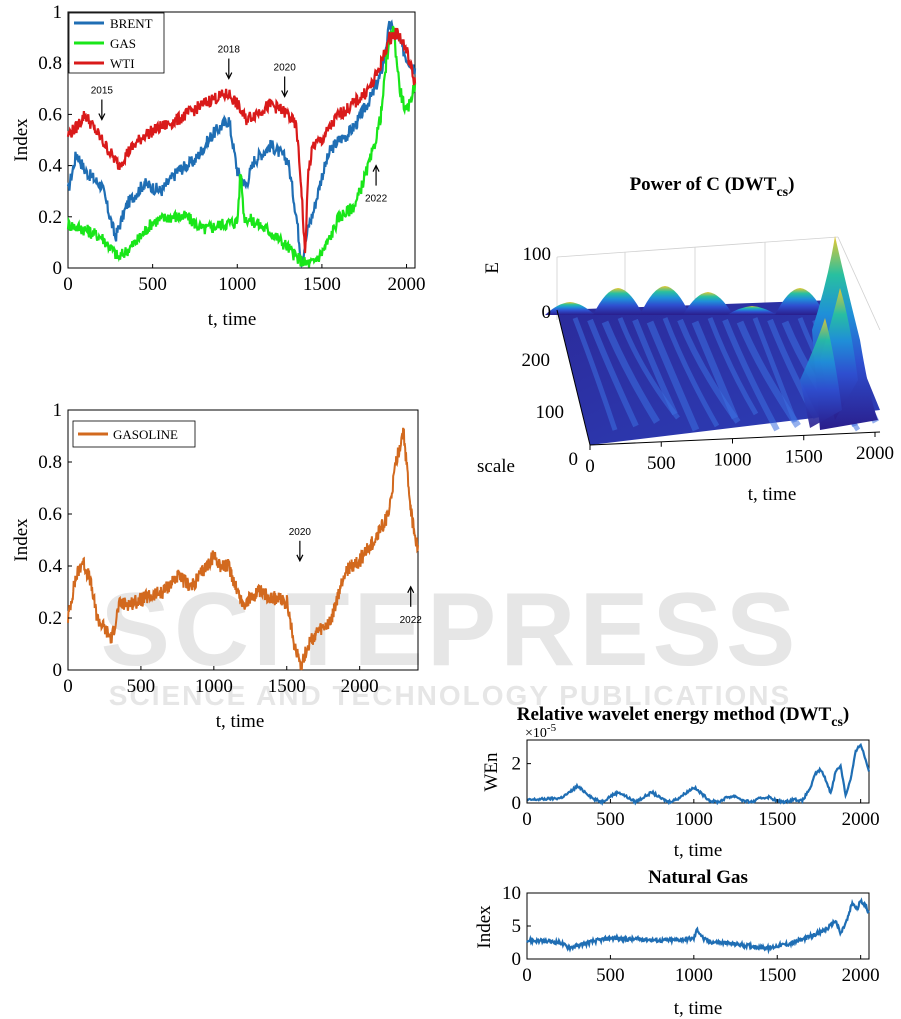  I want to click on legend-label-brent: BRENT, so click(131, 23).